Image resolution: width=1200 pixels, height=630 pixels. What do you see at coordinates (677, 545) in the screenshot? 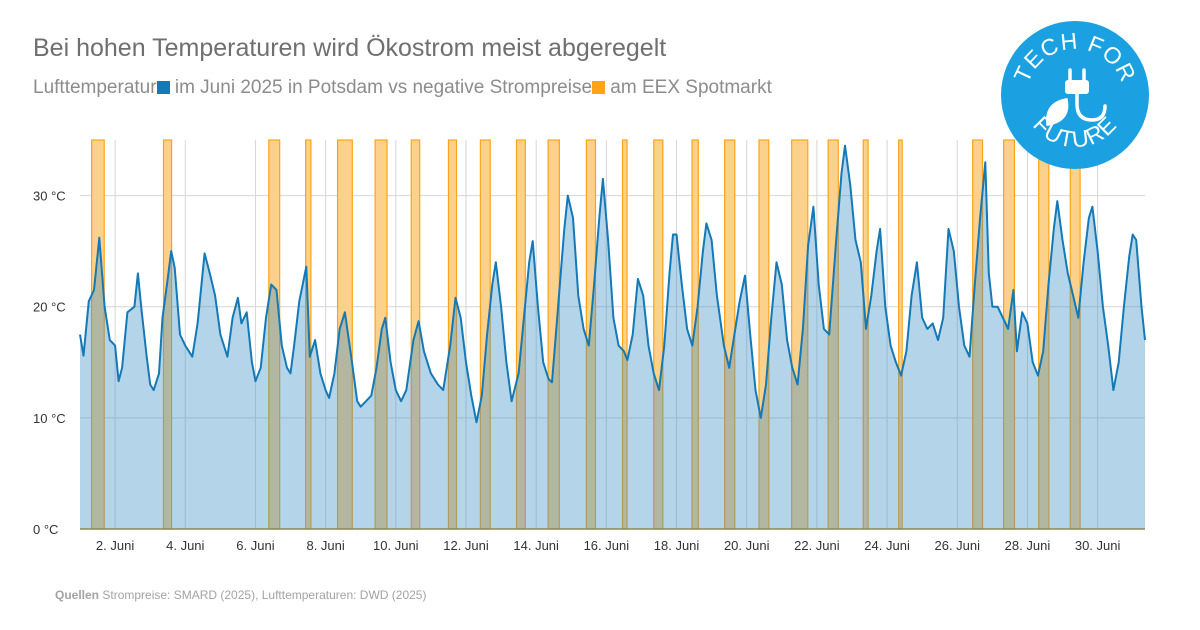
I see `x-tick-label: 18. Juni` at bounding box center [677, 545].